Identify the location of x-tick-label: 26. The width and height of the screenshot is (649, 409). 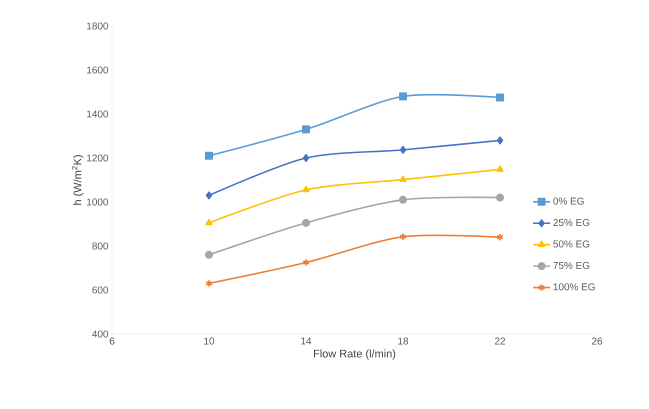
(597, 341).